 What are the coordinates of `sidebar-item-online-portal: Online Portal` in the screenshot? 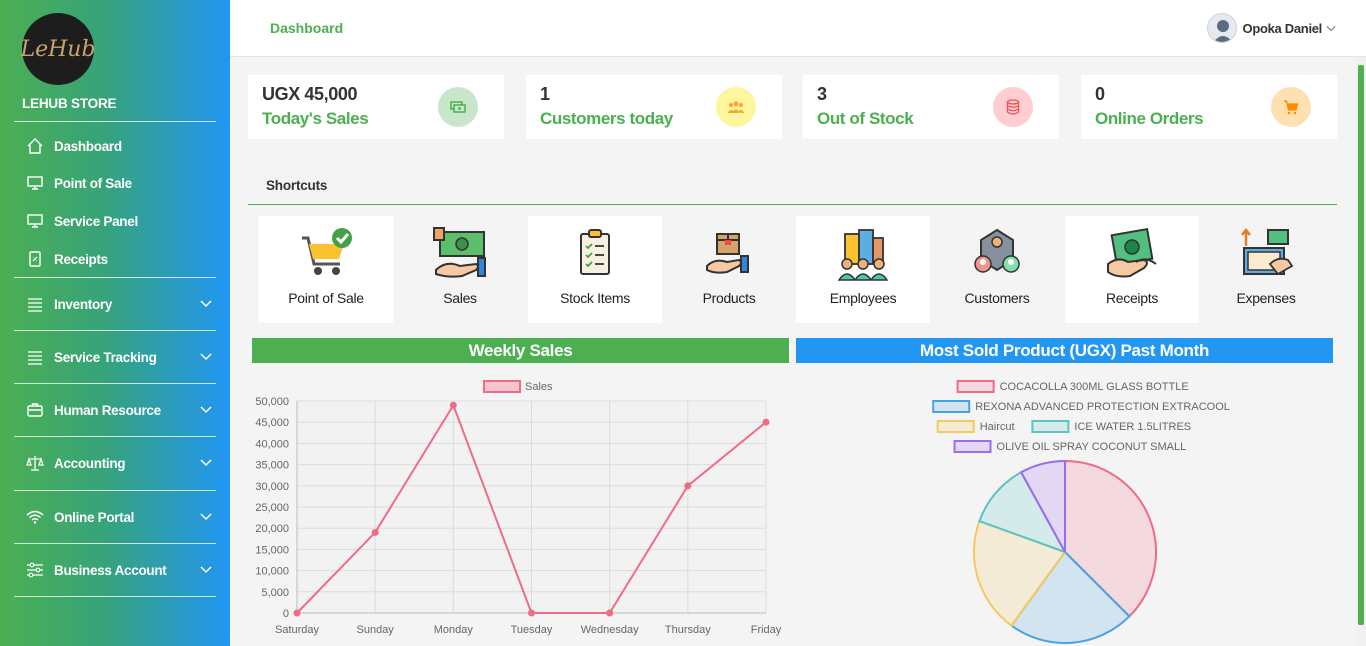 It's located at (115, 517).